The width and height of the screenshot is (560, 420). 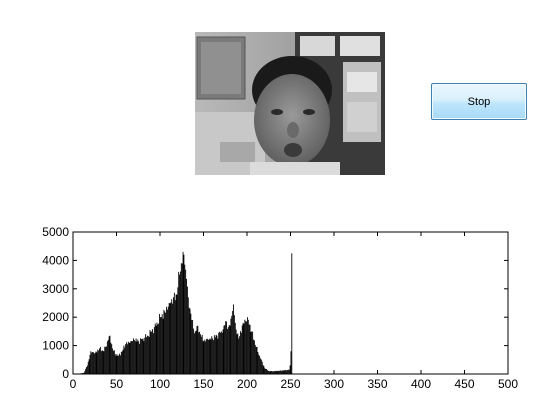 What do you see at coordinates (290, 103) in the screenshot?
I see `webcam-image` at bounding box center [290, 103].